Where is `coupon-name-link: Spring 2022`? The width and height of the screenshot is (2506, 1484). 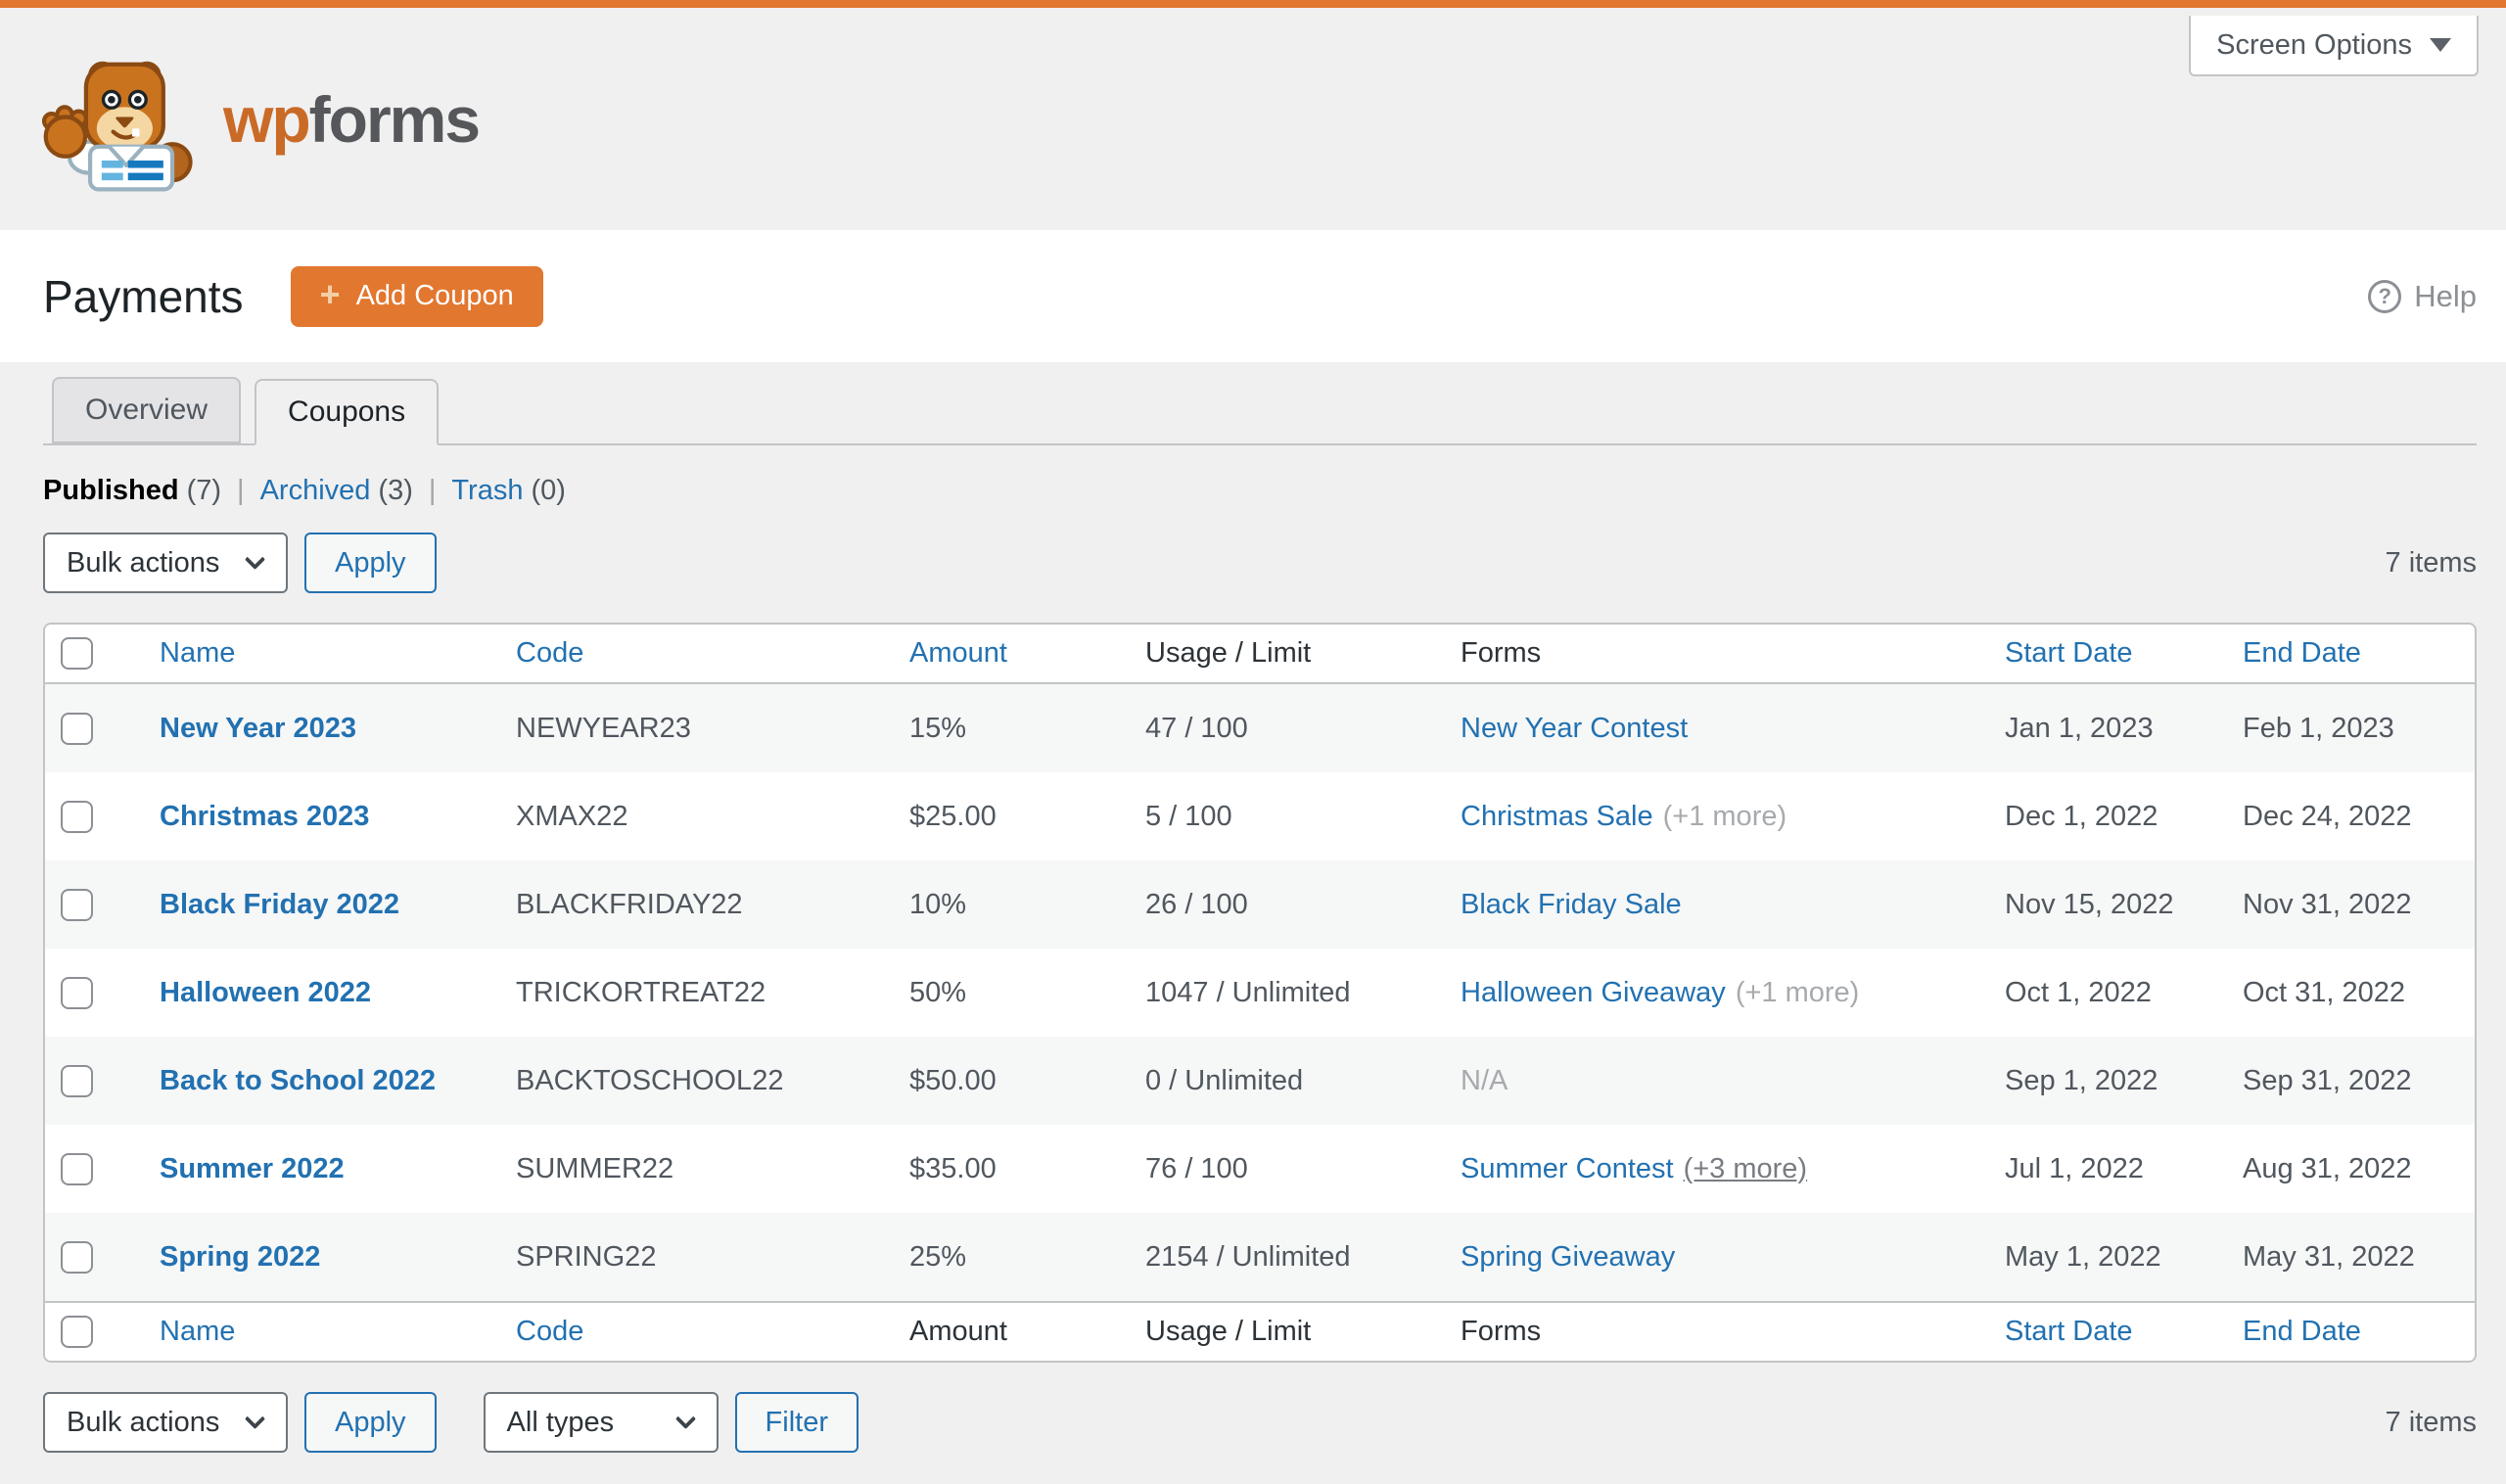
coupon-name-link: Spring 2022 is located at coordinates (240, 1256).